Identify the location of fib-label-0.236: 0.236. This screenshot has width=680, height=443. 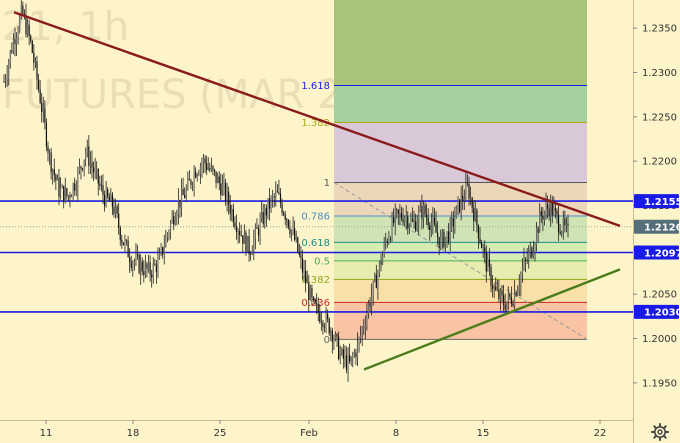
(315, 303).